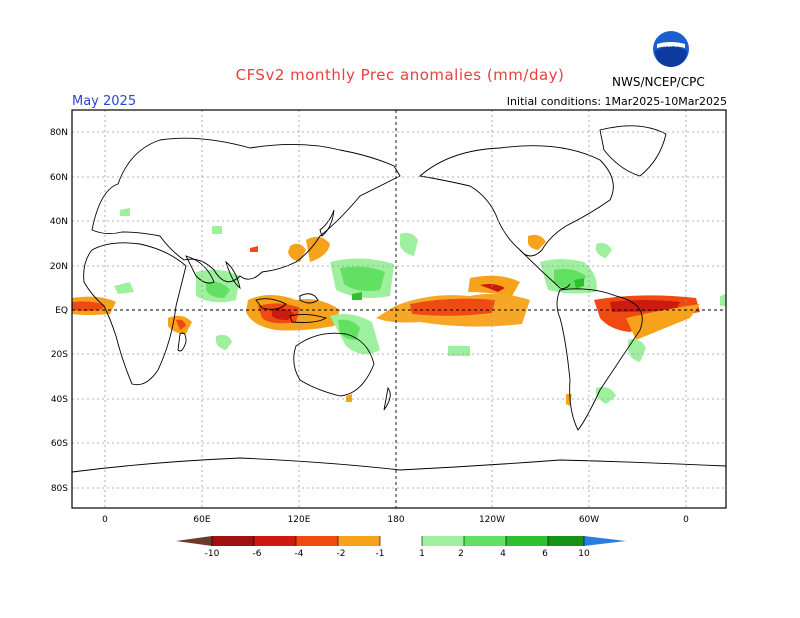 The image size is (800, 618). What do you see at coordinates (61, 311) in the screenshot?
I see `lat-label: EQ` at bounding box center [61, 311].